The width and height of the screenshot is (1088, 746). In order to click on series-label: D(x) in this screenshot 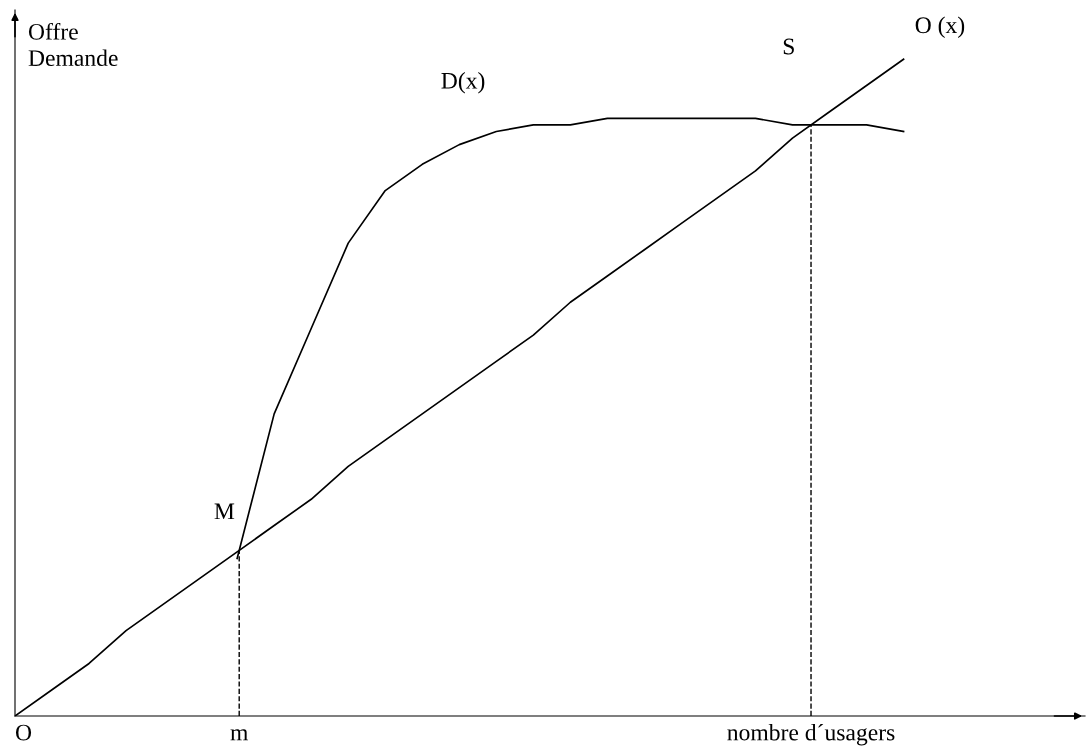, I will do `click(463, 83)`.